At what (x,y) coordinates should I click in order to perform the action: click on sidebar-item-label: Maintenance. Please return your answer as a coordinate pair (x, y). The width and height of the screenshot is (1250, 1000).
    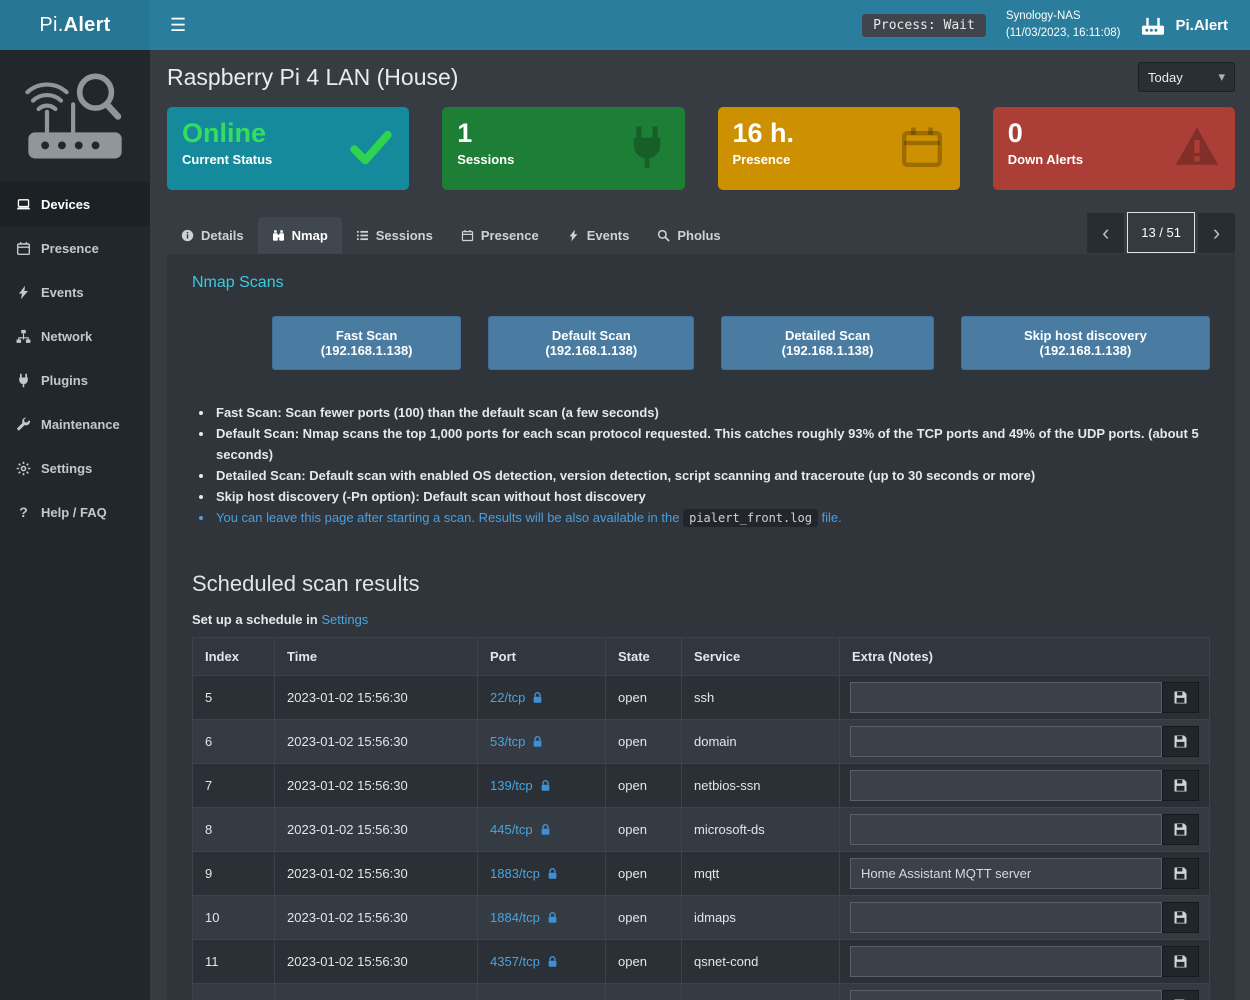
    Looking at the image, I should click on (80, 424).